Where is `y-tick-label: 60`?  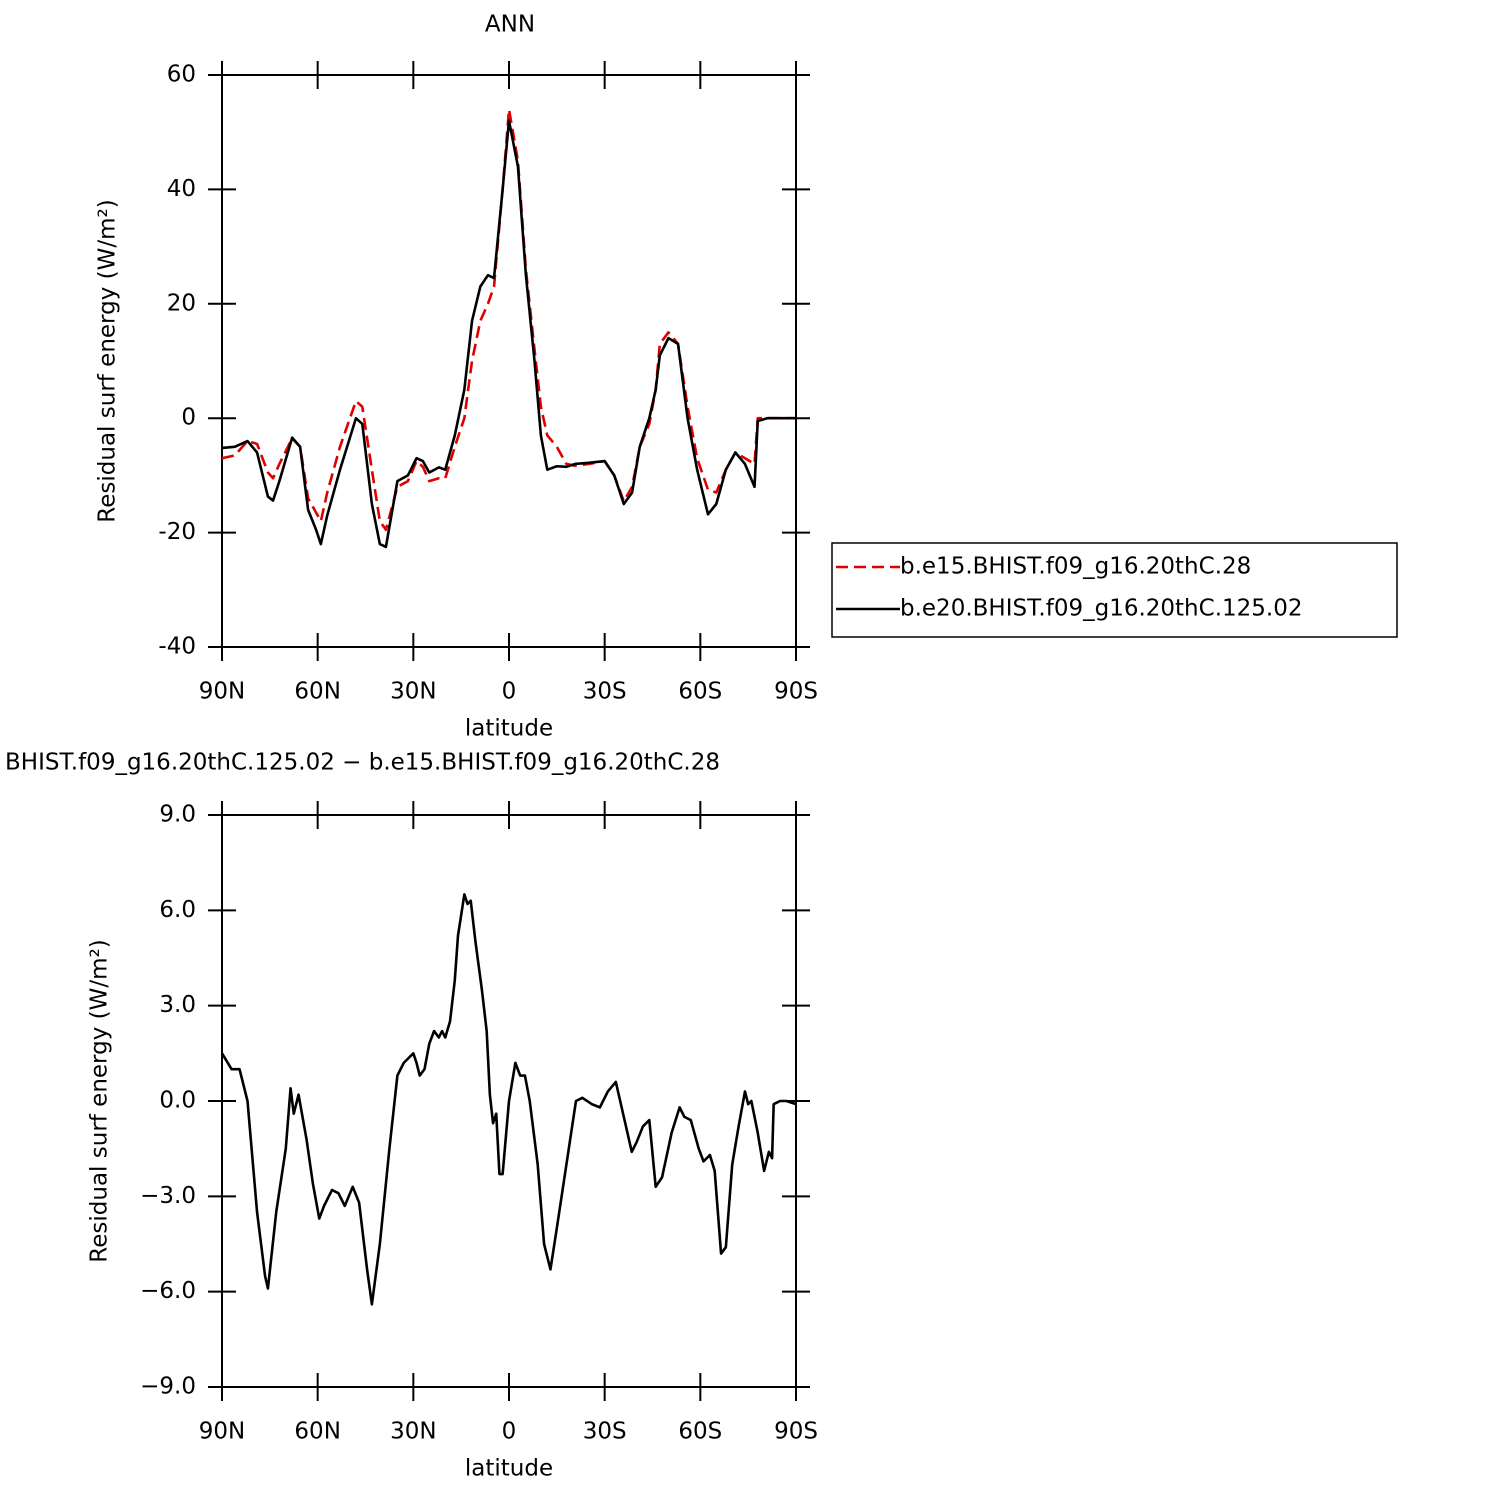
y-tick-label: 60 is located at coordinates (181, 75).